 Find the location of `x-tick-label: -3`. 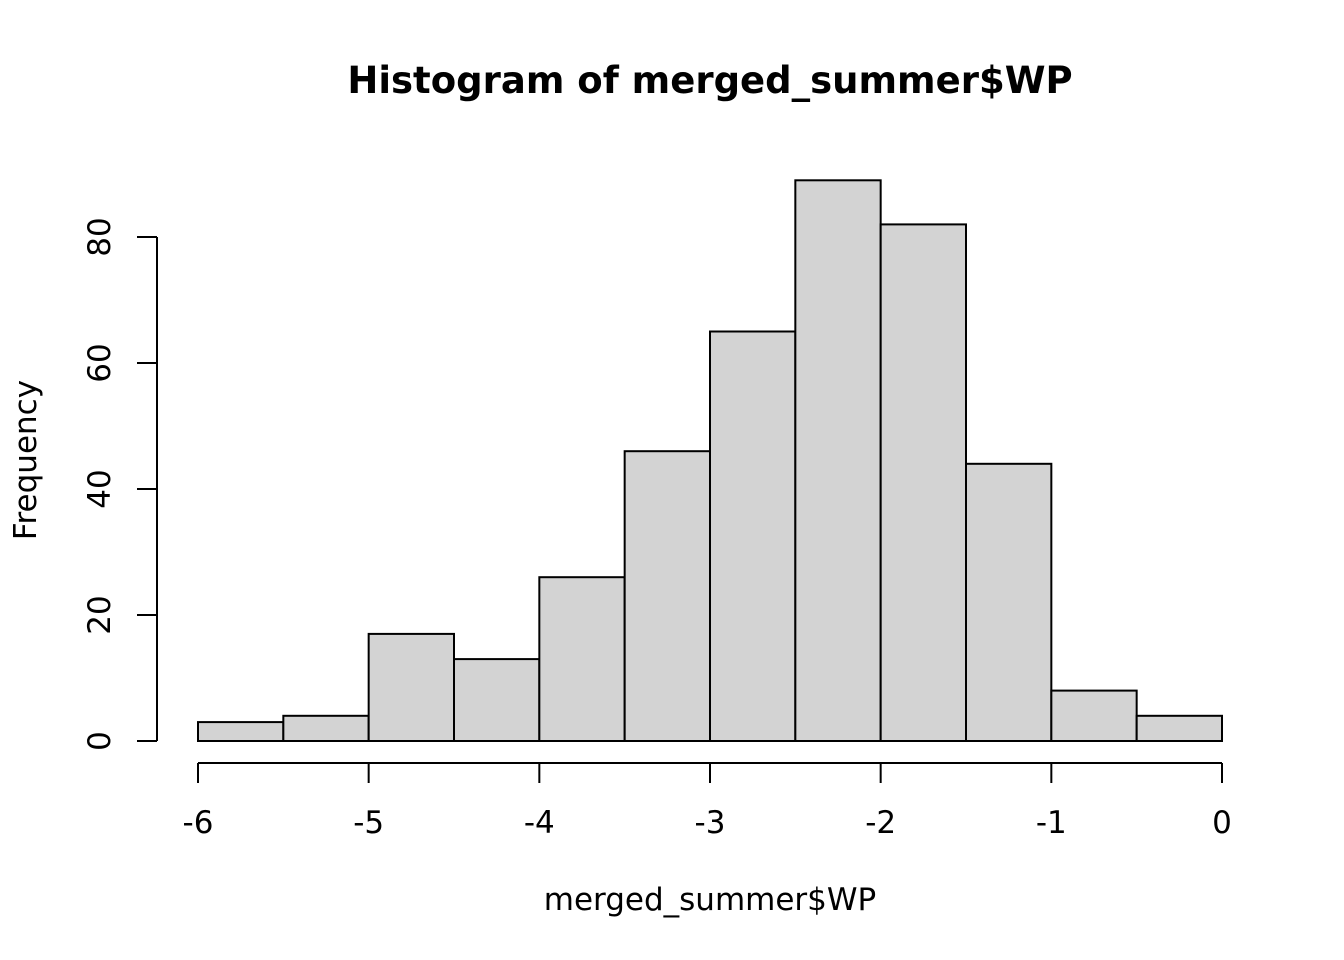

x-tick-label: -3 is located at coordinates (710, 823).